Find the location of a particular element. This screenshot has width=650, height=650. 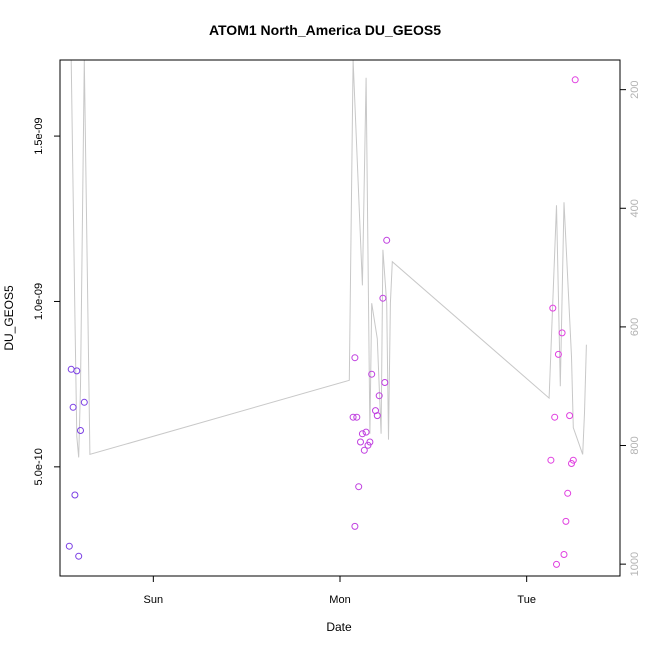

y-axis-label: DU_GEOS5 is located at coordinates (9, 318).